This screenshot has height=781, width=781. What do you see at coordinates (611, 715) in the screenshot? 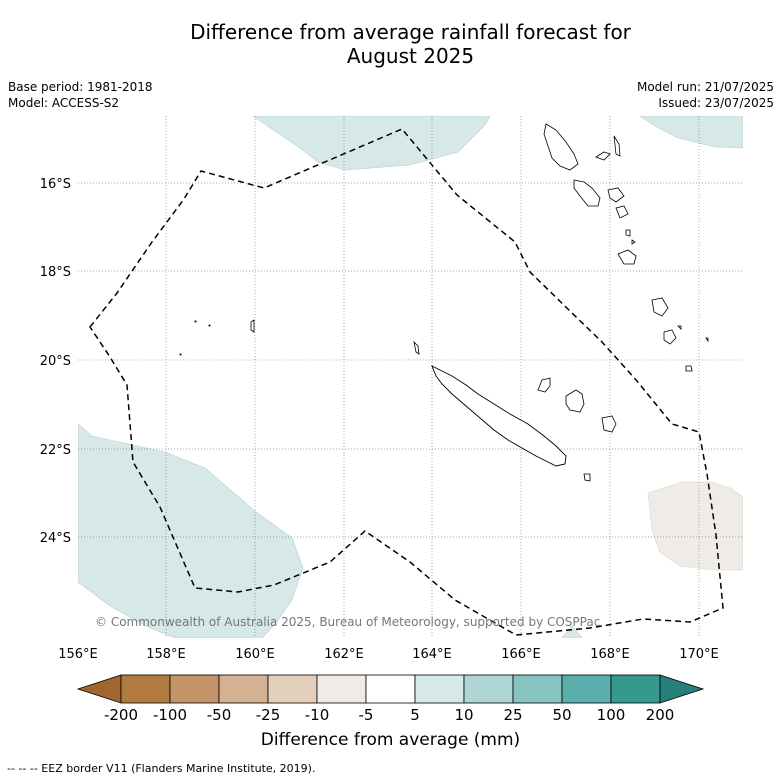
I see `colorbar-tick-label: 100` at bounding box center [611, 715].